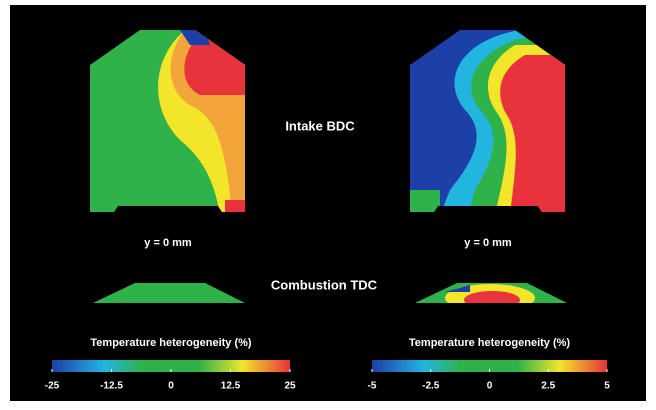  Describe the element at coordinates (231, 386) in the screenshot. I see `tick-label: 12.5` at that location.